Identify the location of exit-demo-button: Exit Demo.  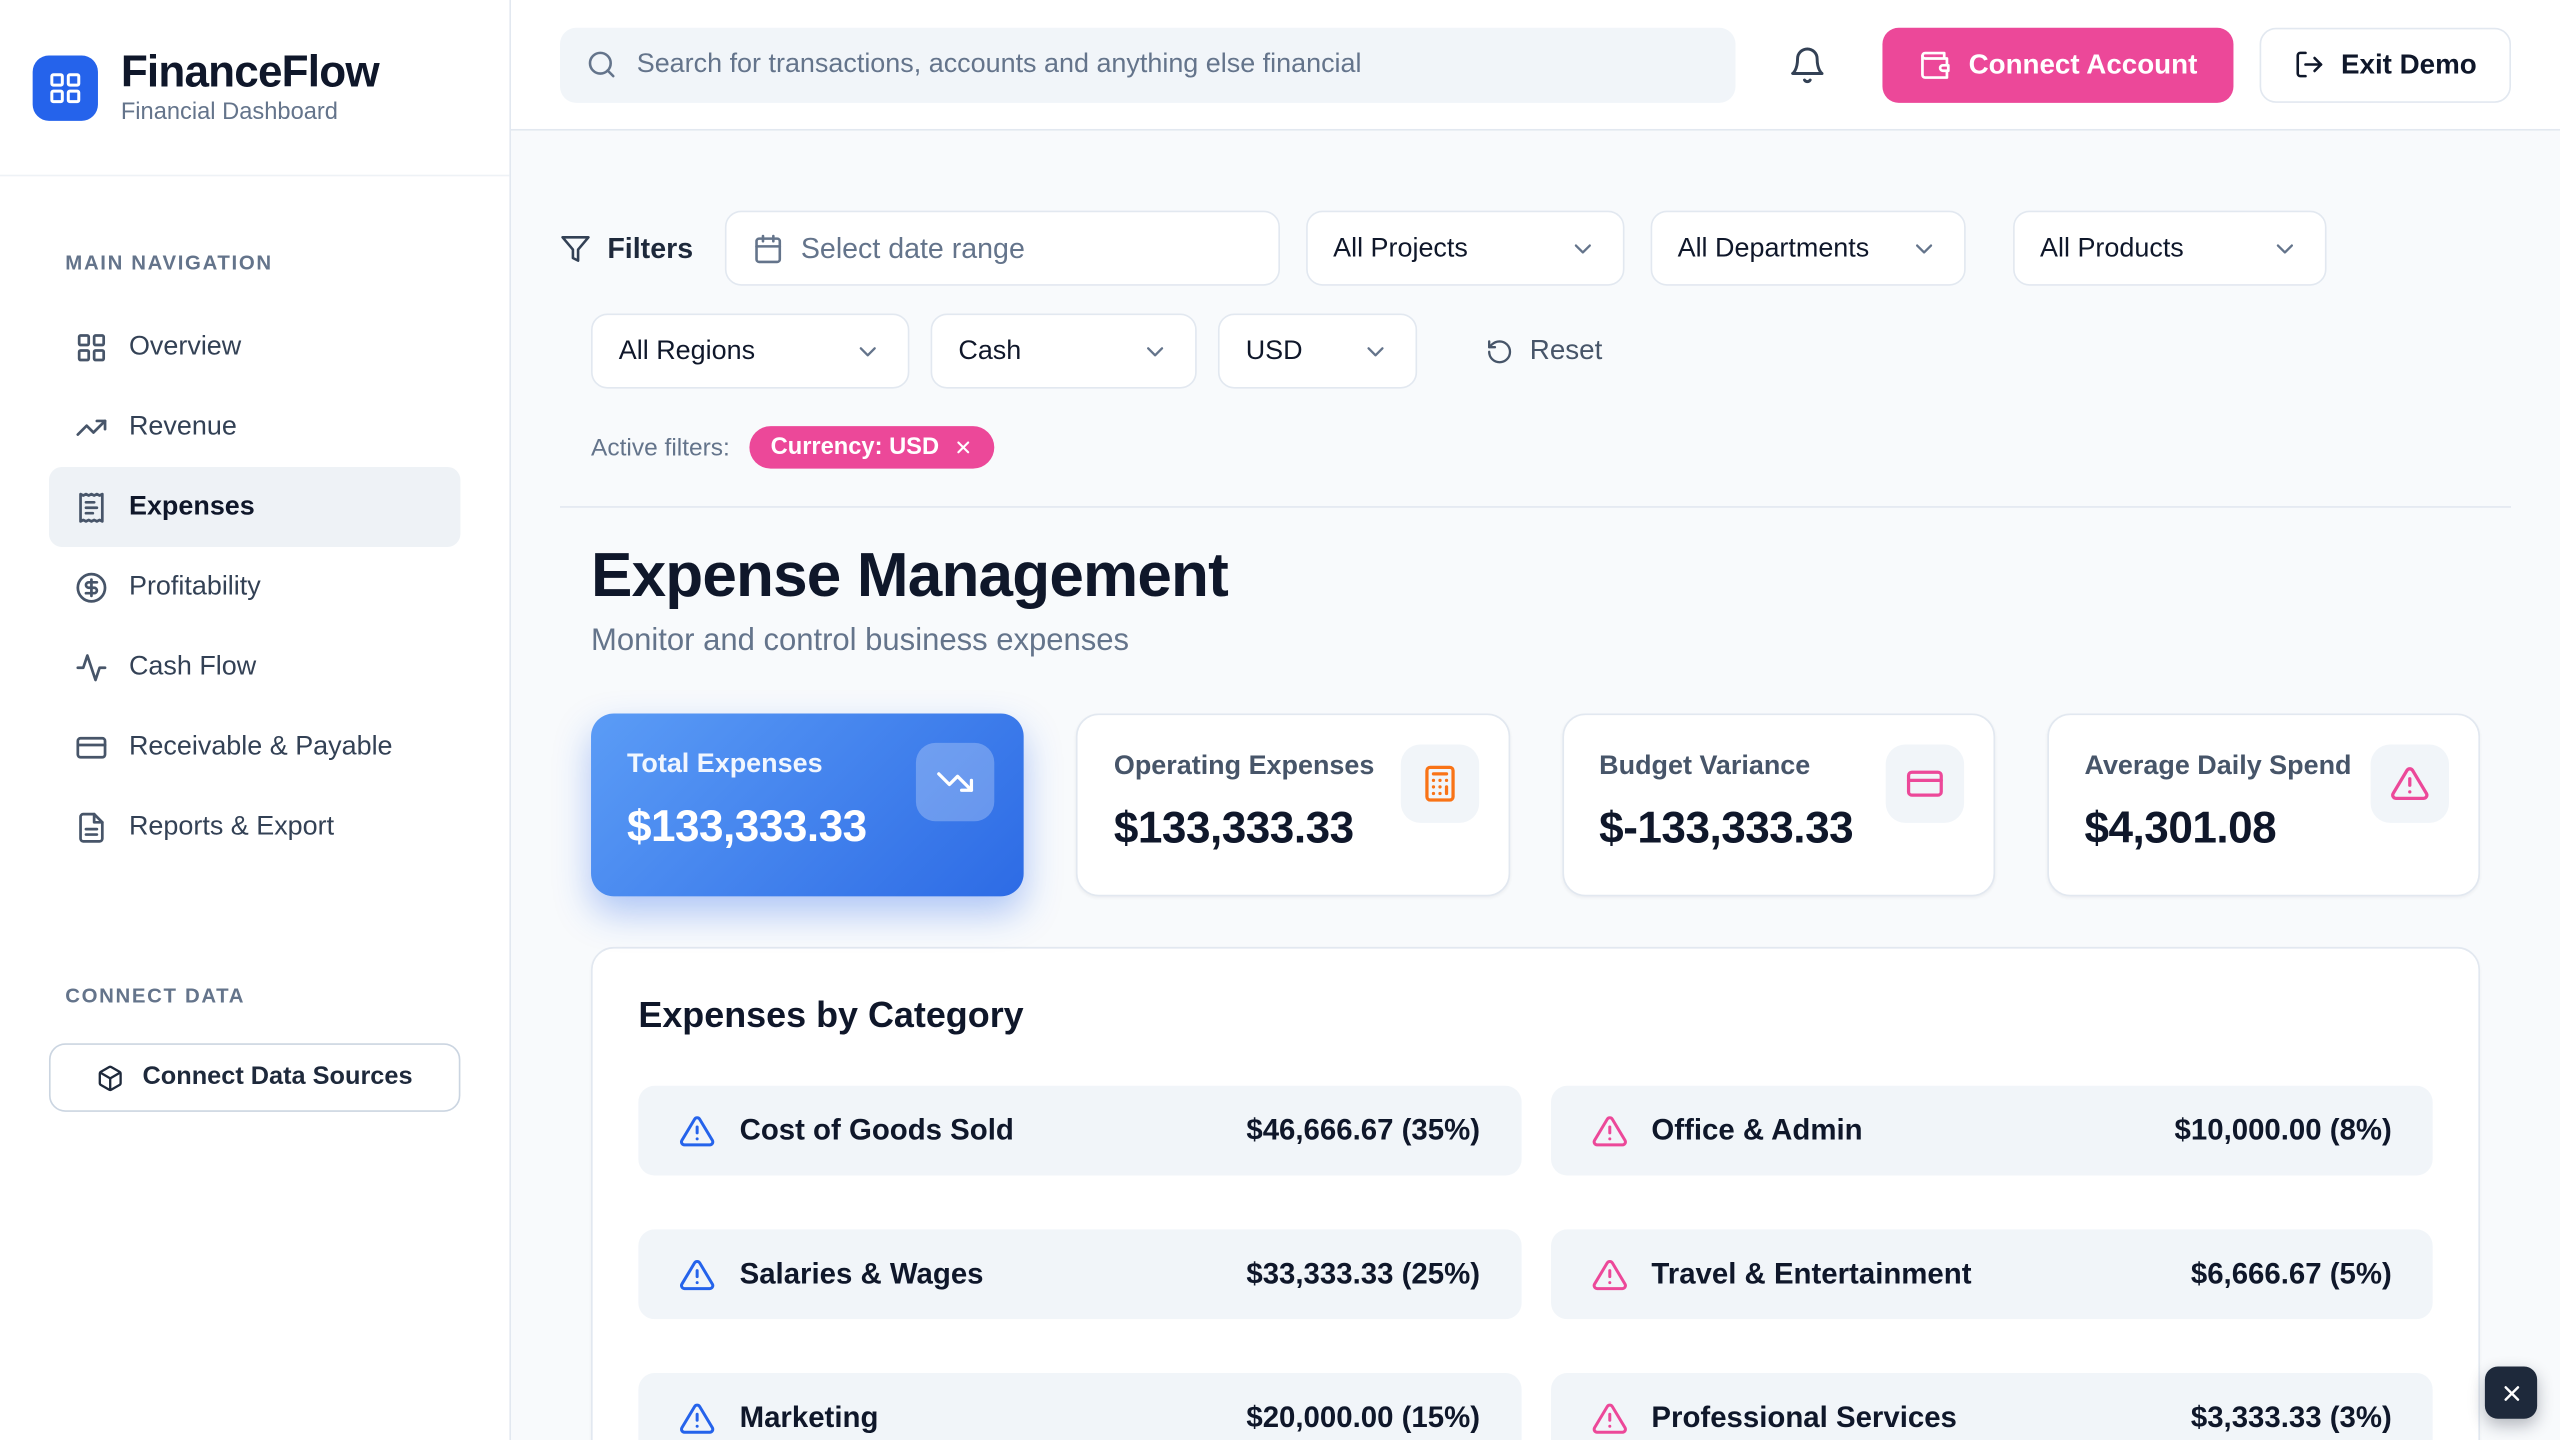
(2385, 64).